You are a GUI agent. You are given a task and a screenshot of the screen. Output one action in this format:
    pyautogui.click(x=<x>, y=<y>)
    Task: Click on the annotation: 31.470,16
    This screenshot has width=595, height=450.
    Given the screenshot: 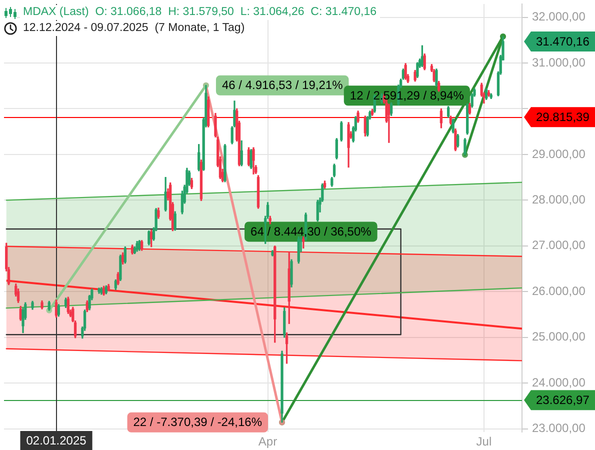 What is the action you would take?
    pyautogui.click(x=563, y=41)
    